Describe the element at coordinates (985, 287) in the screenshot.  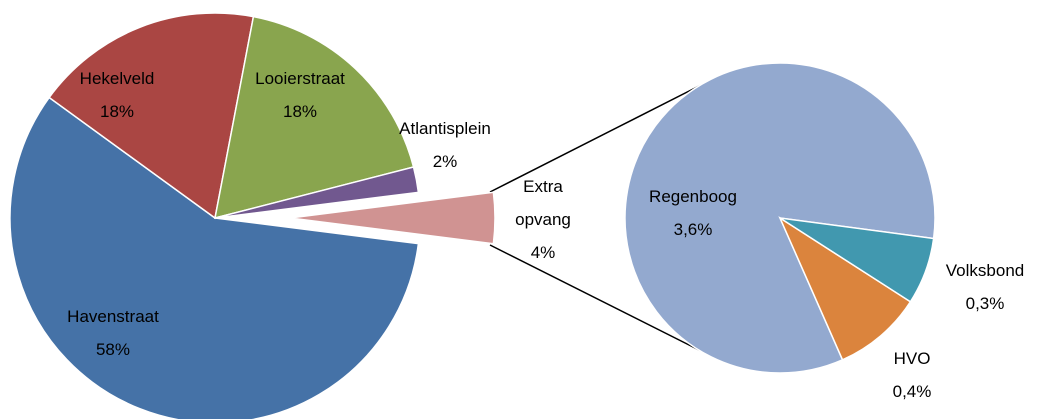
I see `data-label: Volksbond 0,3%` at that location.